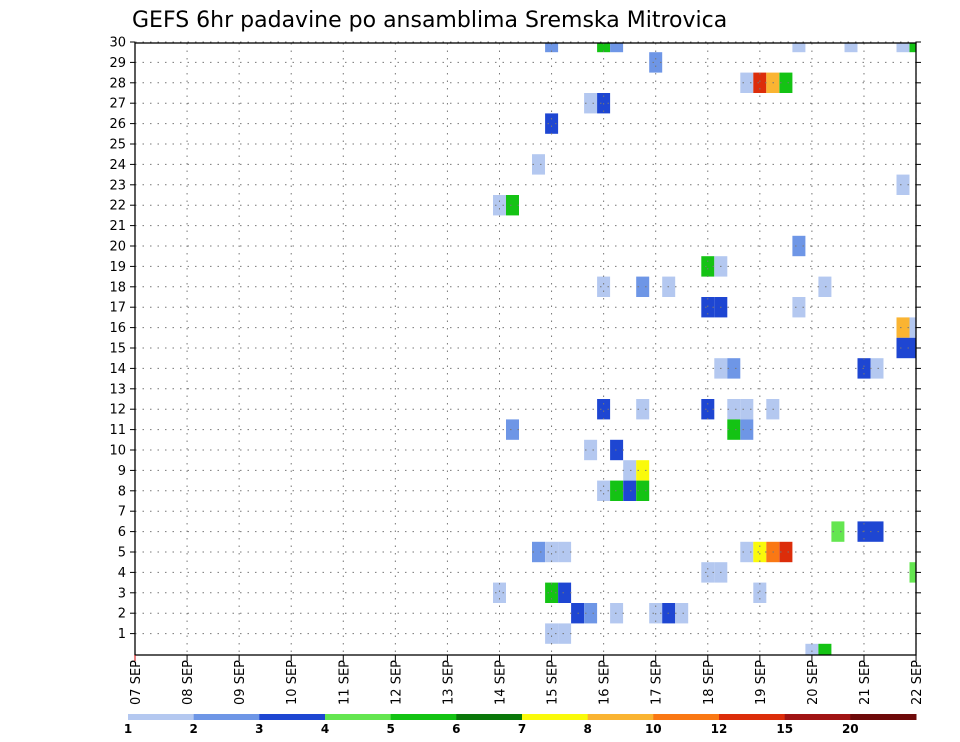  I want to click on x-tick-label: 09 SEP, so click(240, 682).